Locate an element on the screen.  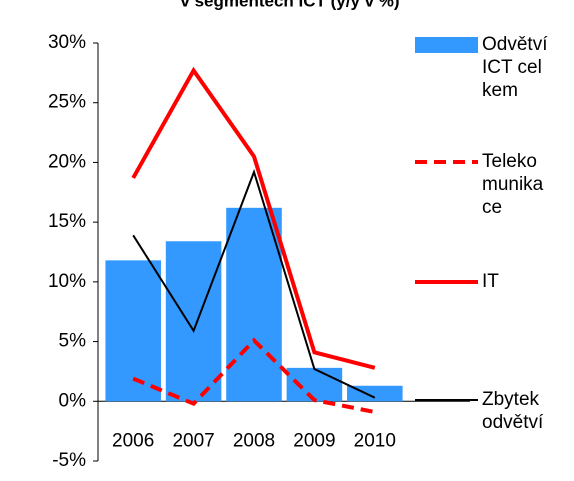
x-tick-label: 2007 is located at coordinates (193, 440).